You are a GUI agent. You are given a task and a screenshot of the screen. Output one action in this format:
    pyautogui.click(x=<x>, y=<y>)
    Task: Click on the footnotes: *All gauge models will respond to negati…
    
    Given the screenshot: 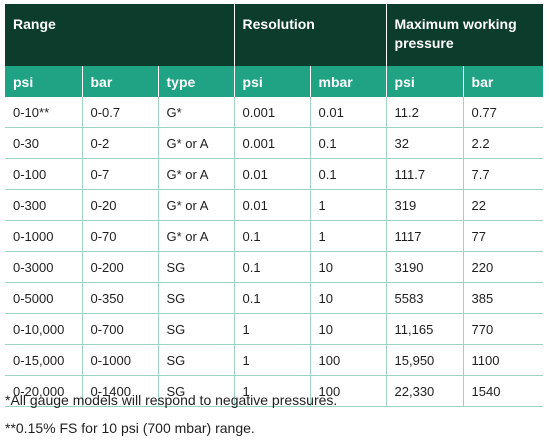 What is the action you would take?
    pyautogui.click(x=171, y=418)
    